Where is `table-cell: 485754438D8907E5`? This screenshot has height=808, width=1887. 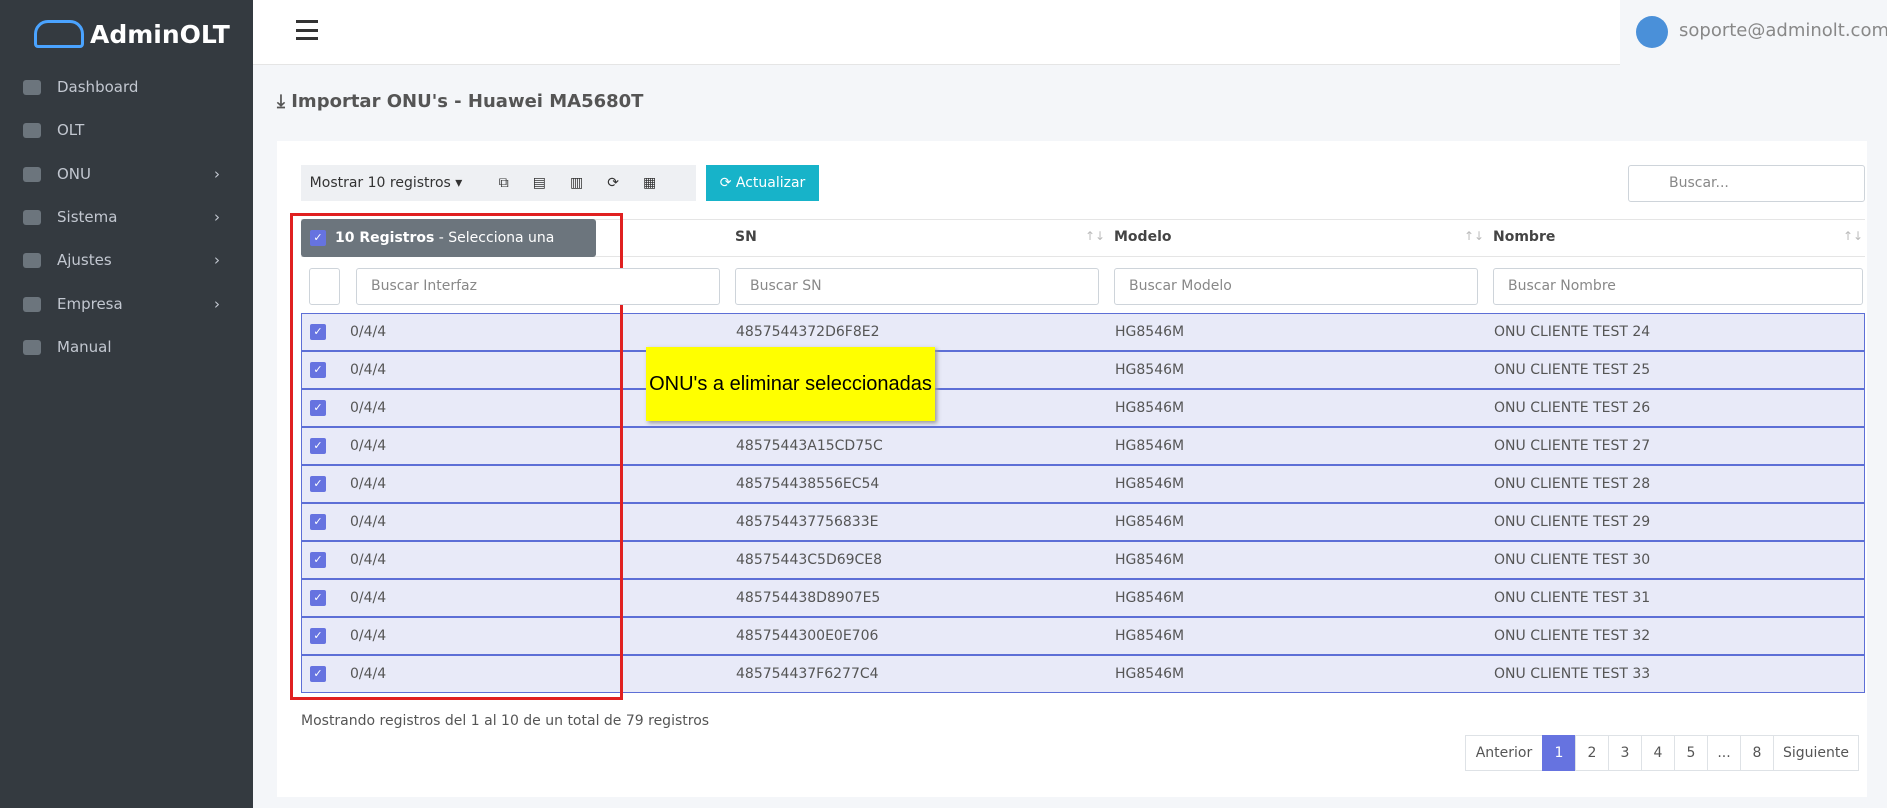 table-cell: 485754438D8907E5 is located at coordinates (808, 598).